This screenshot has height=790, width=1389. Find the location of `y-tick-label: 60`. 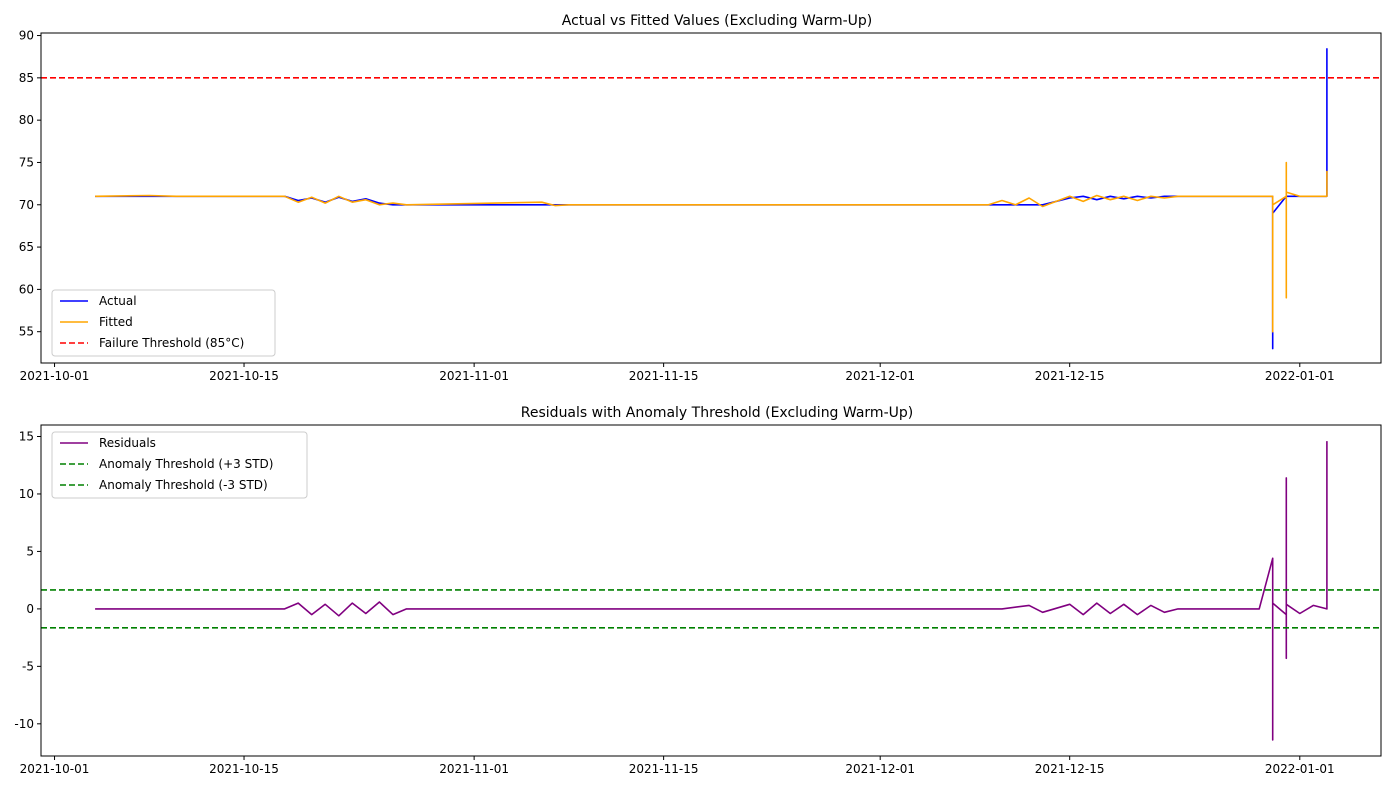

y-tick-label: 60 is located at coordinates (26, 289).